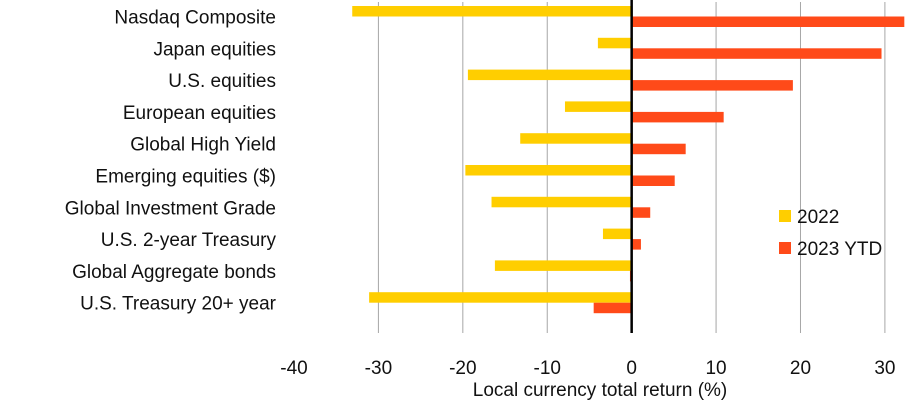  Describe the element at coordinates (462, 368) in the screenshot. I see `x-tick-label: -20` at that location.